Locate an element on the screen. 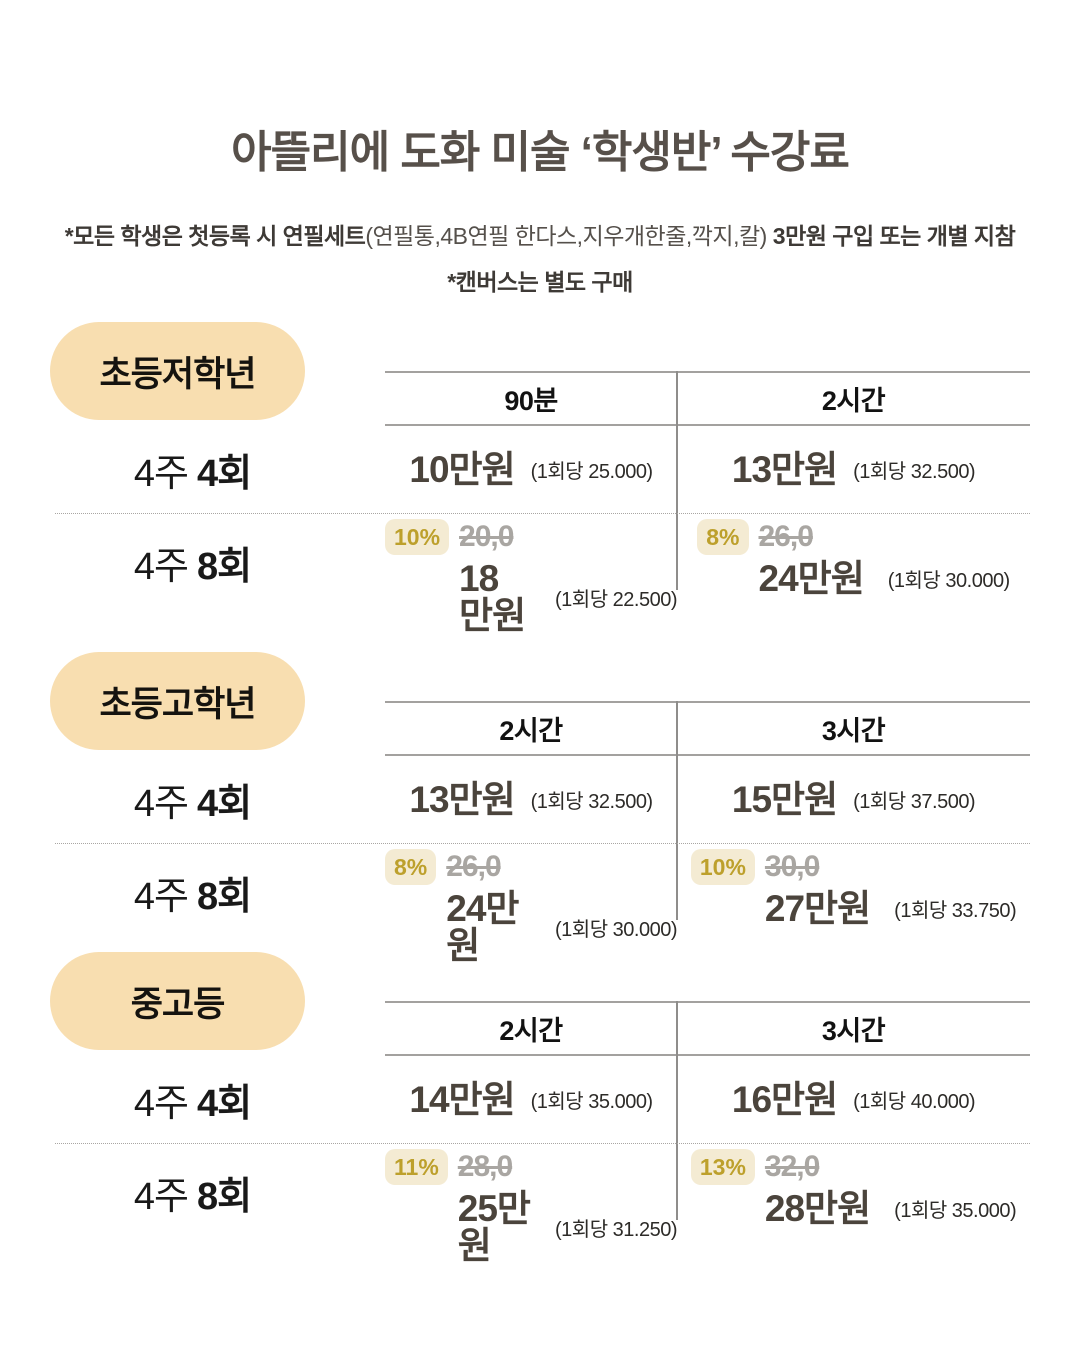 This screenshot has width=1080, height=1350. price-cell-discounted: 11% 28,0 25만원 (1회당 31.250) is located at coordinates (531, 1204).